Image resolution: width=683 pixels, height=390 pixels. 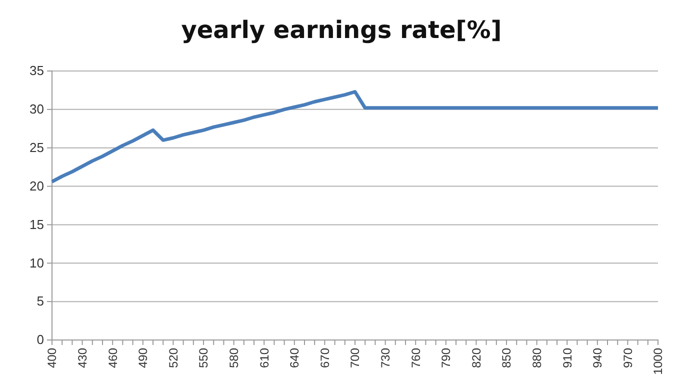 What do you see at coordinates (37, 148) in the screenshot?
I see `y-tick-label: 25` at bounding box center [37, 148].